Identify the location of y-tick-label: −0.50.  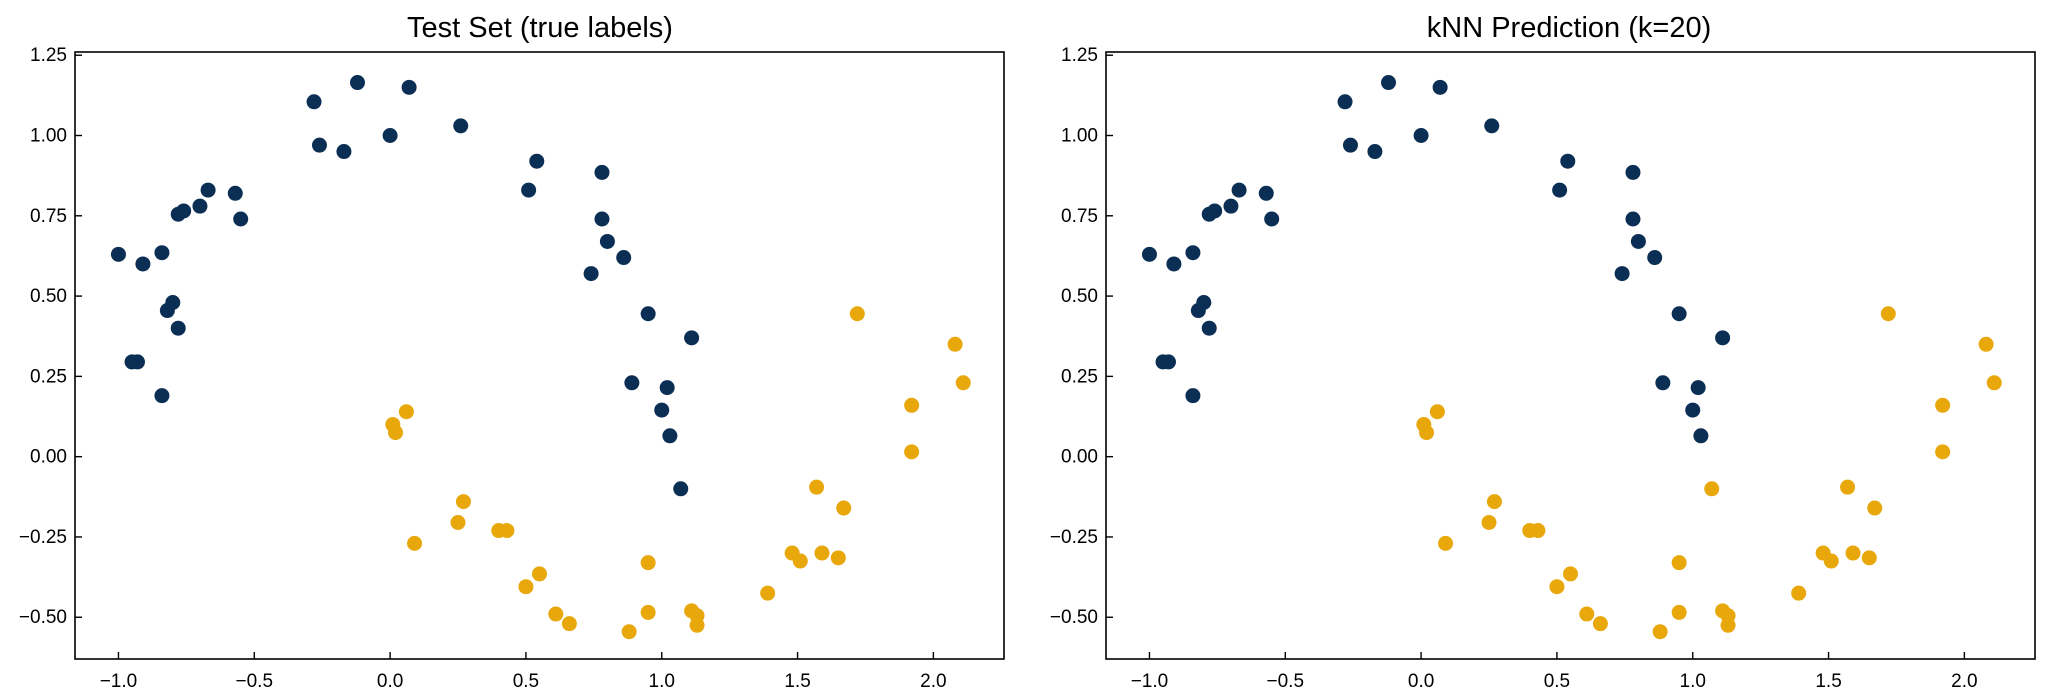
(1074, 617).